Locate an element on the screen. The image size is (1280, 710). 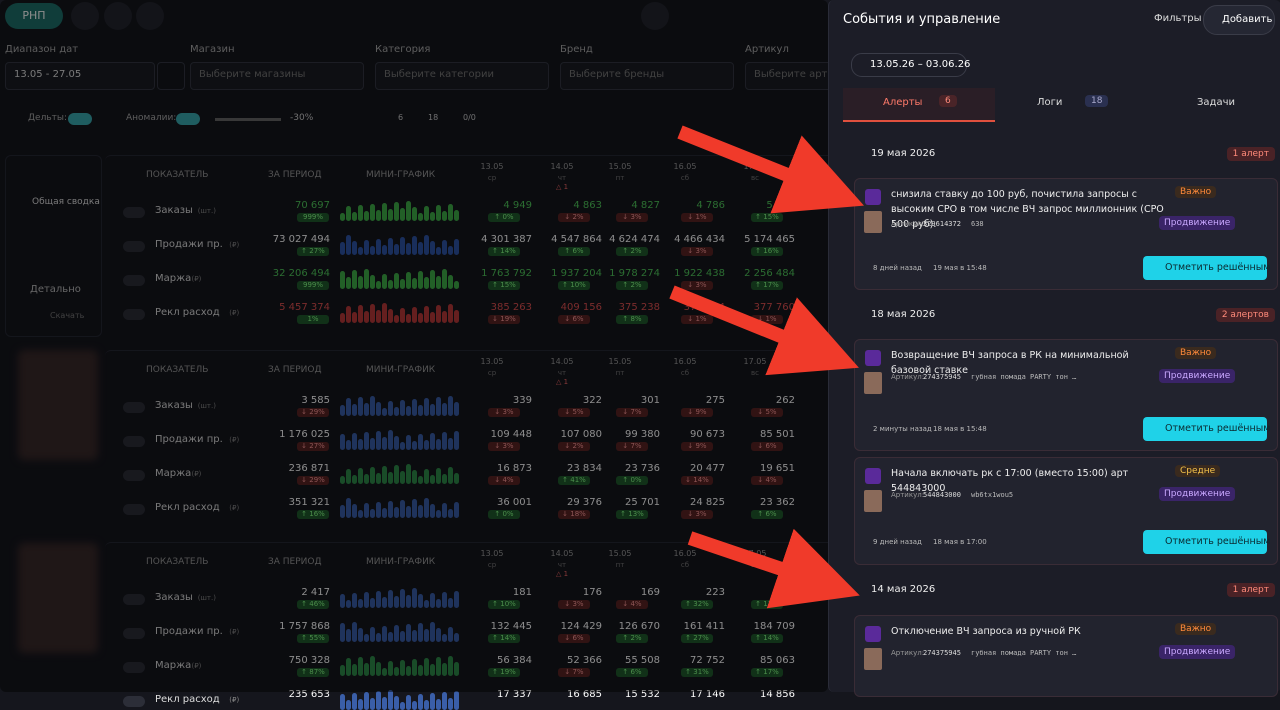
delta-badge: ↓ 9% is located at coordinates (697, 446).